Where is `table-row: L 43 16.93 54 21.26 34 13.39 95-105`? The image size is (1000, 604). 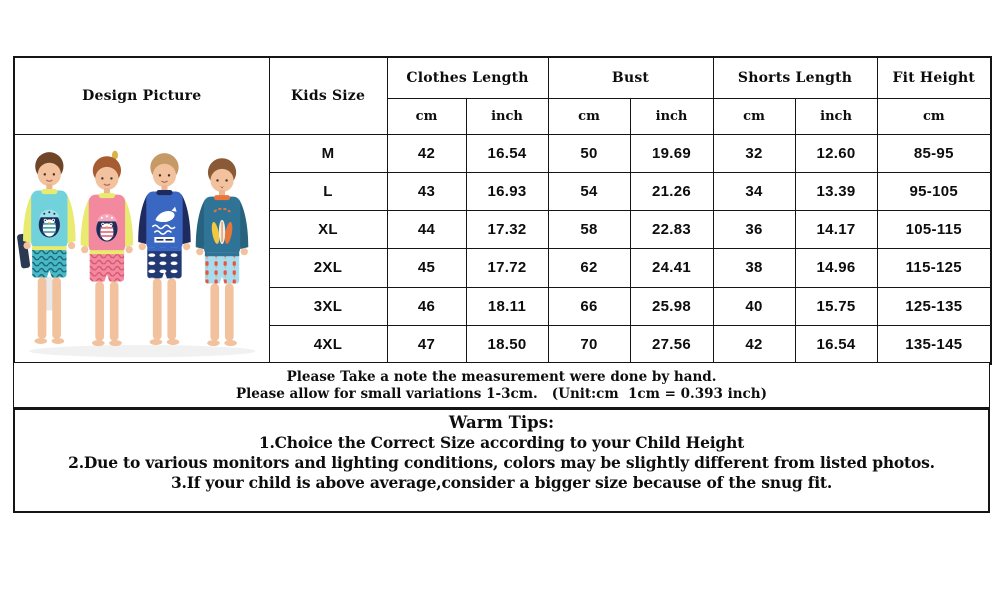
table-row: L 43 16.93 54 21.26 34 13.39 95-105 is located at coordinates (503, 191).